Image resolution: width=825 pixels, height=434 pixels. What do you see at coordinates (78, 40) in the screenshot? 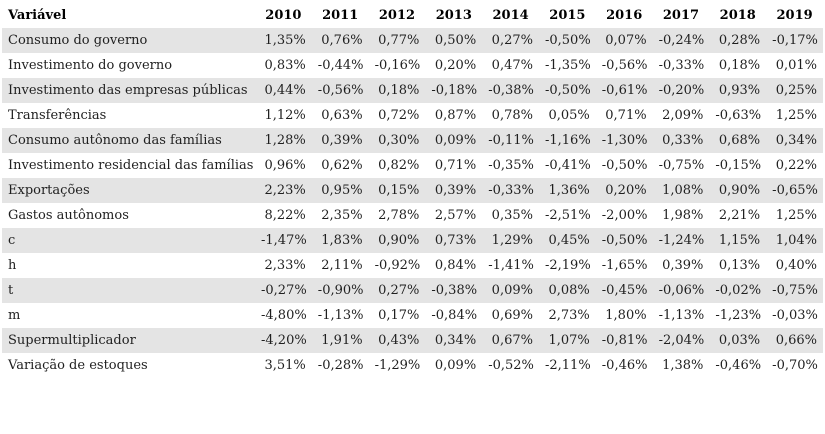
I see `row-label: Consumo do governo` at bounding box center [78, 40].